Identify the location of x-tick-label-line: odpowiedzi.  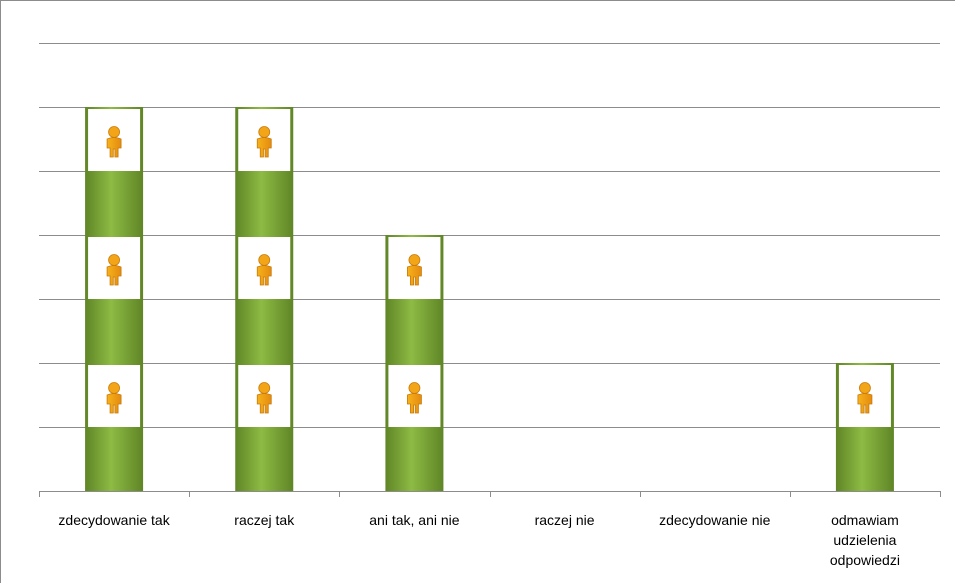
(865, 560).